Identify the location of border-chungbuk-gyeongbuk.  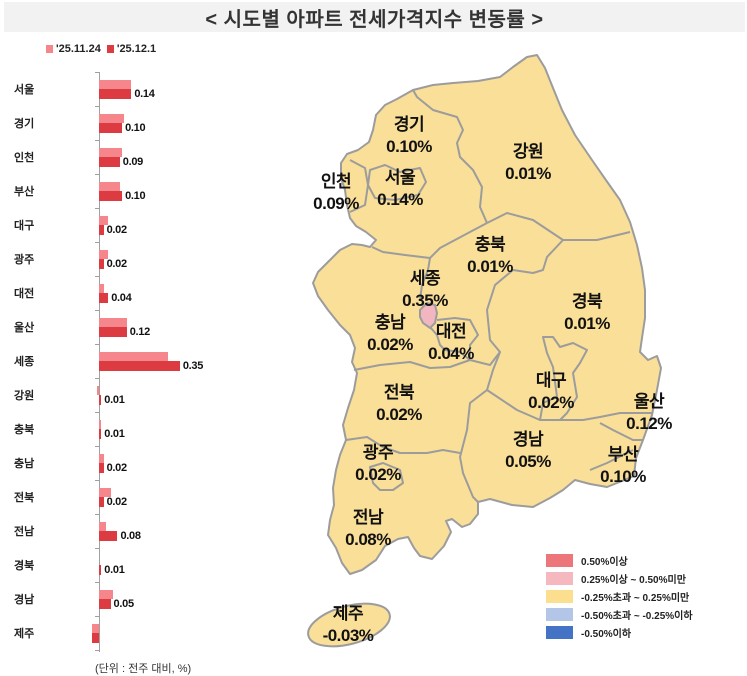
(525, 315).